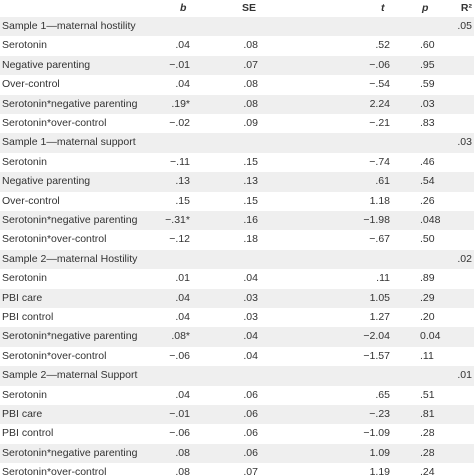  Describe the element at coordinates (464, 26) in the screenshot. I see `r2-value: .05` at that location.